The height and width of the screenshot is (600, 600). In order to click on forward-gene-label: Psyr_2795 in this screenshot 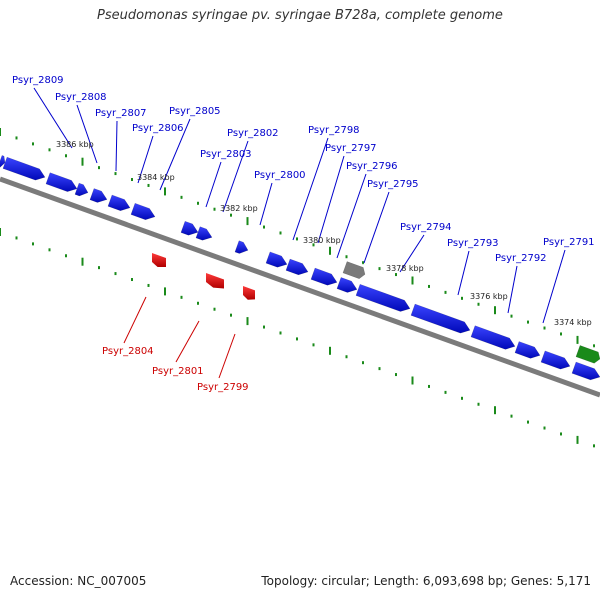, I will do `click(393, 184)`.